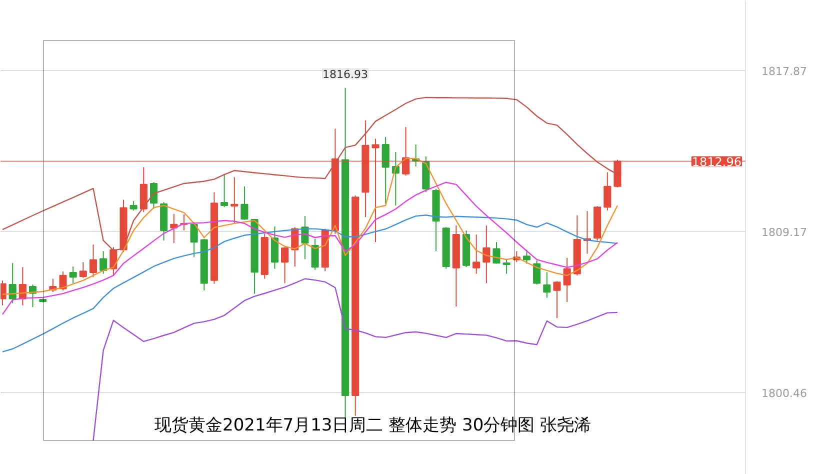 This screenshot has width=824, height=474. I want to click on y-tick-label: 1809.17, so click(784, 232).